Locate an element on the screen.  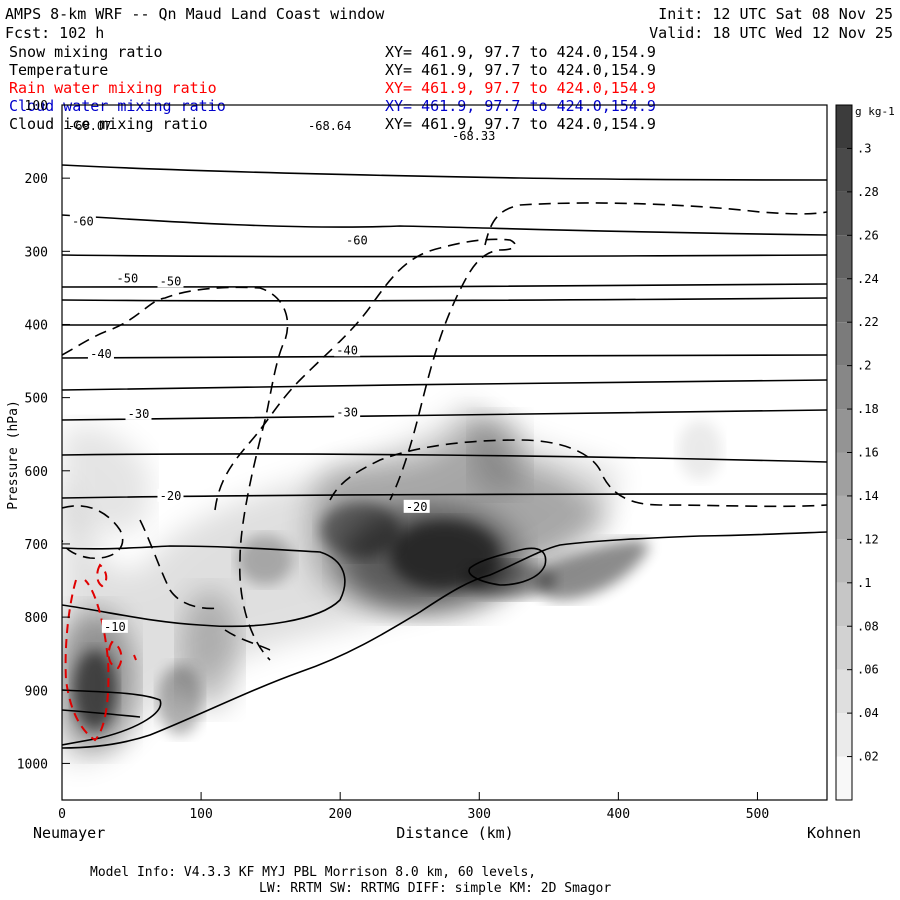
y-tick-label: 900 is located at coordinates (36, 691).